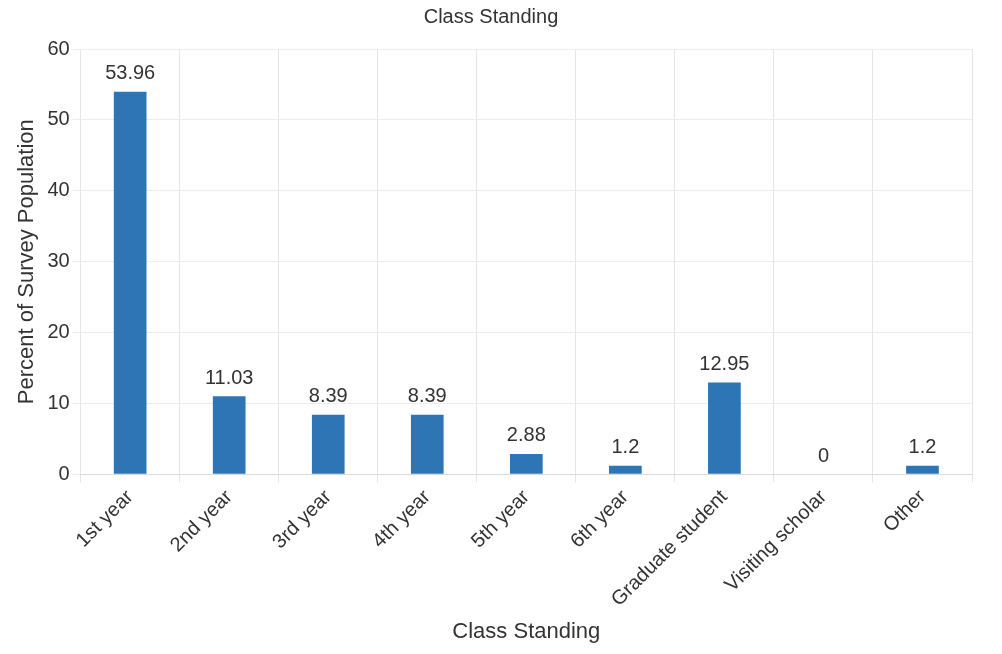 The height and width of the screenshot is (654, 1002). Describe the element at coordinates (526, 434) in the screenshot. I see `data-label: 2.88` at that location.